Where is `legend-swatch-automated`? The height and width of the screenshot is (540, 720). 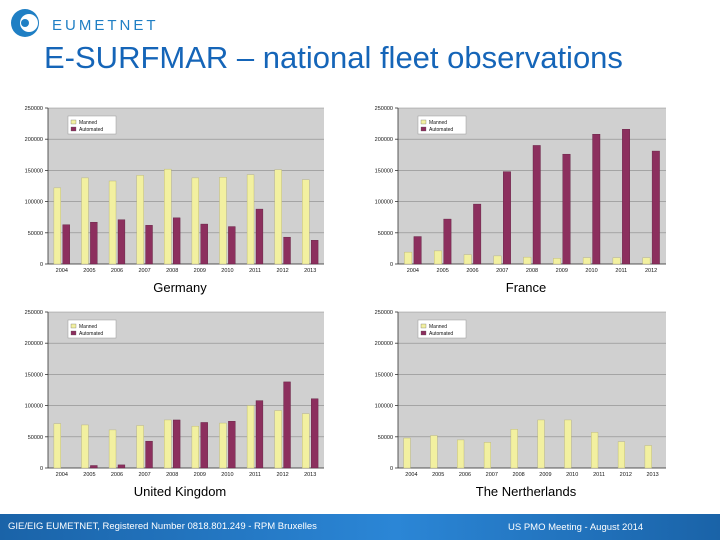
legend-swatch-automated is located at coordinates (423, 333).